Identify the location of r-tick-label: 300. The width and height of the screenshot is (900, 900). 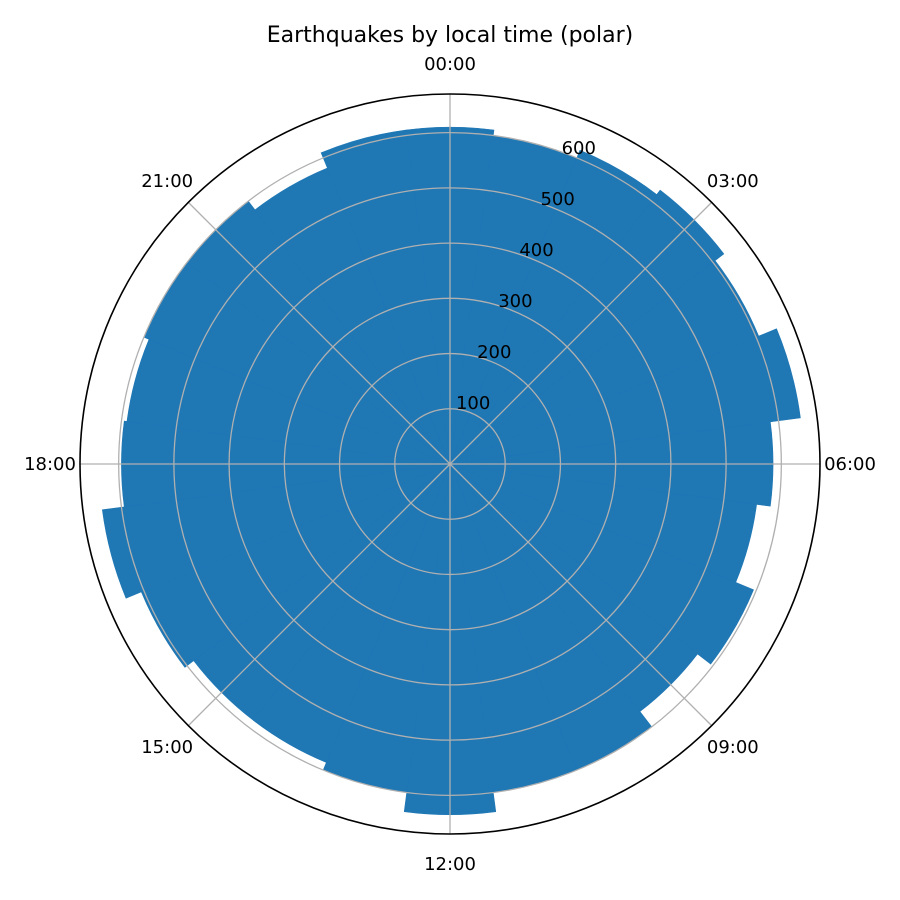
(515, 301).